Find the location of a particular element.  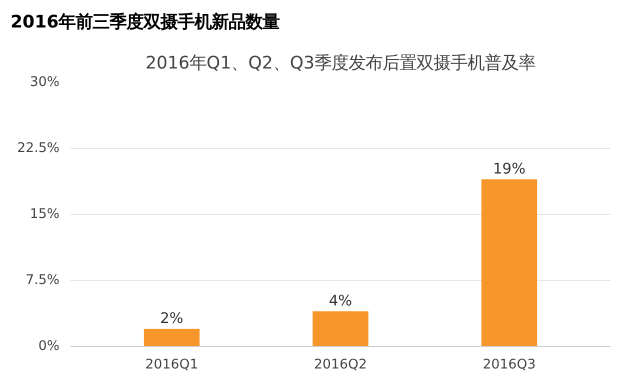

y-tick-label: 15% is located at coordinates (45, 214).